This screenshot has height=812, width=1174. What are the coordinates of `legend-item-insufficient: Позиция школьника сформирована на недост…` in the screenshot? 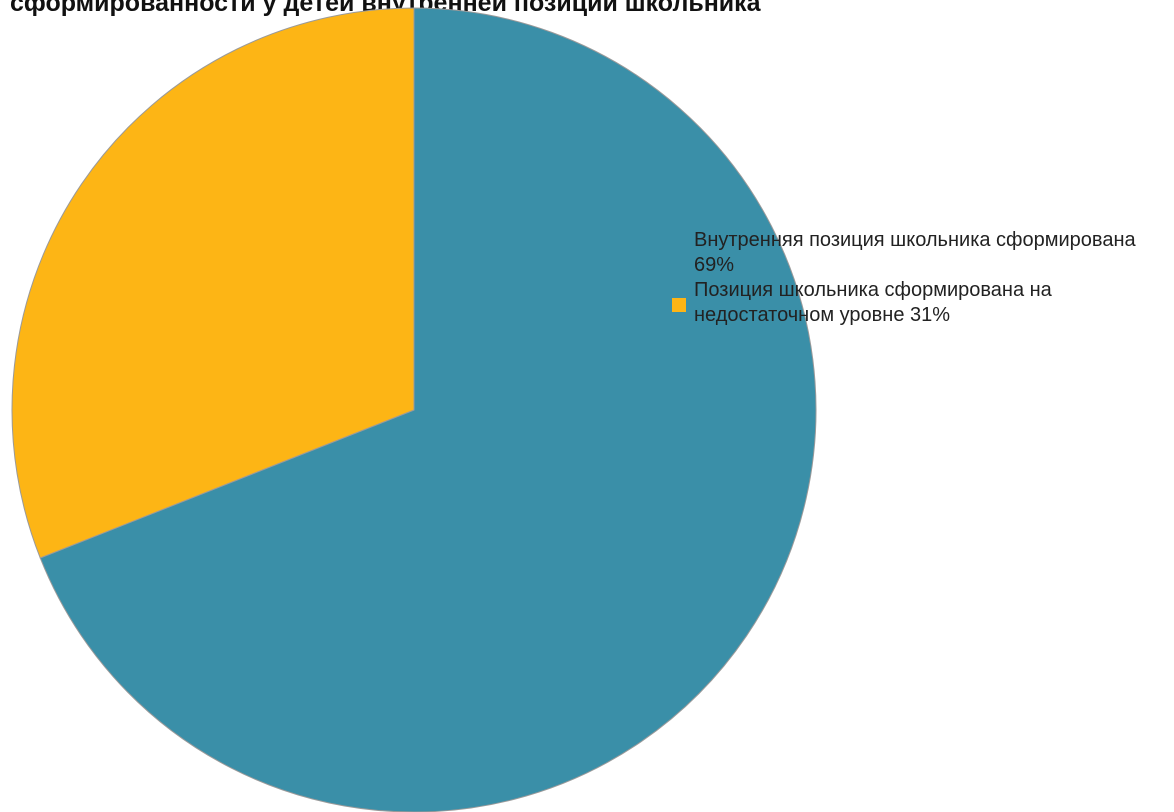 It's located at (923, 303).